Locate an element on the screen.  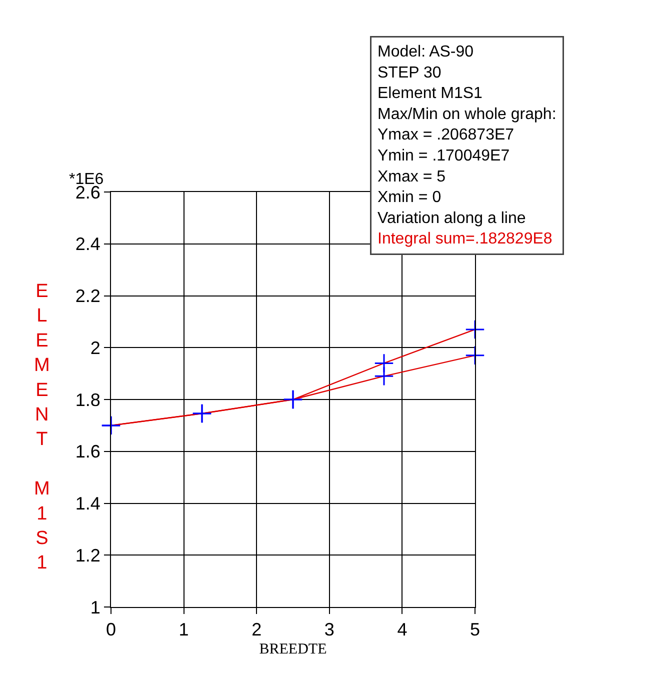
y-tick-label: 1.6 is located at coordinates (87, 452).